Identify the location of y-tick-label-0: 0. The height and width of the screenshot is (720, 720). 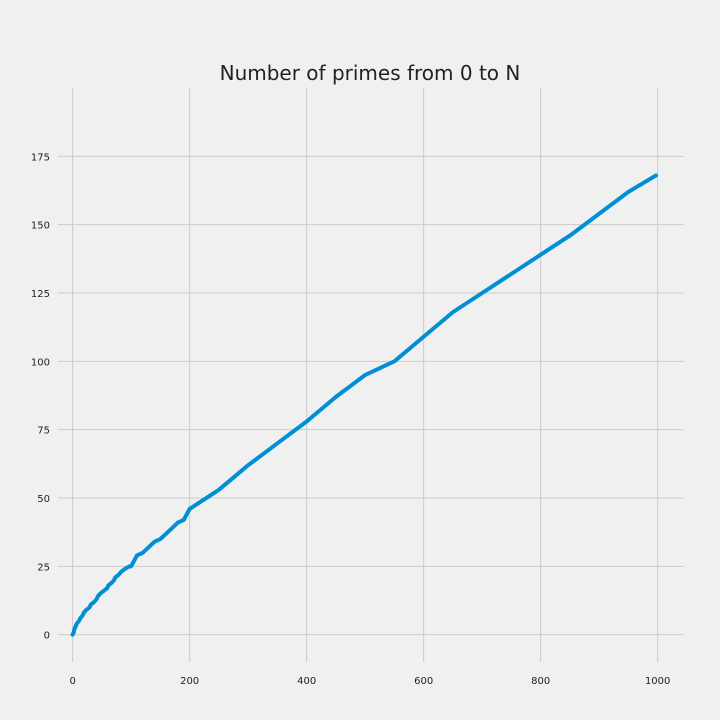
(47, 636).